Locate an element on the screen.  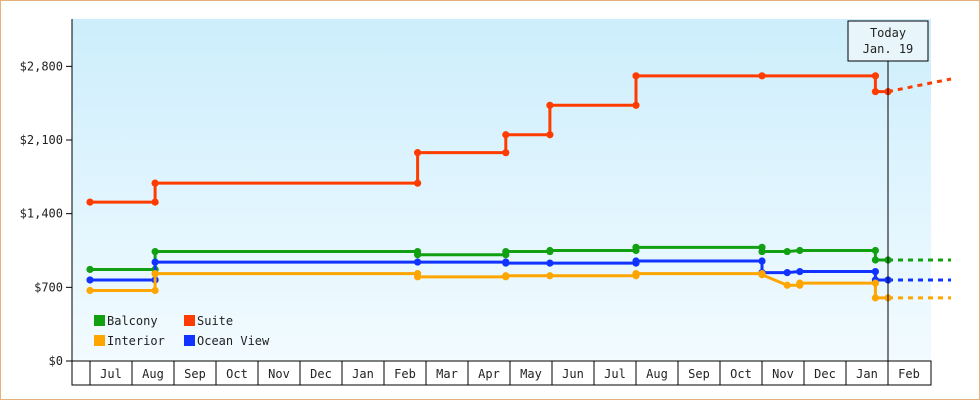
legend-label-balcony: Balcony is located at coordinates (132, 321).